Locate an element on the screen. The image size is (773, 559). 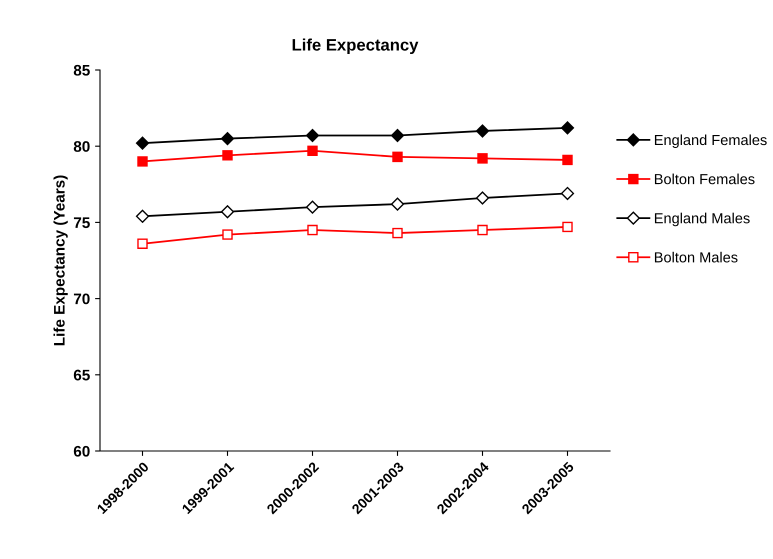
y-tick-label: 85 is located at coordinates (82, 70).